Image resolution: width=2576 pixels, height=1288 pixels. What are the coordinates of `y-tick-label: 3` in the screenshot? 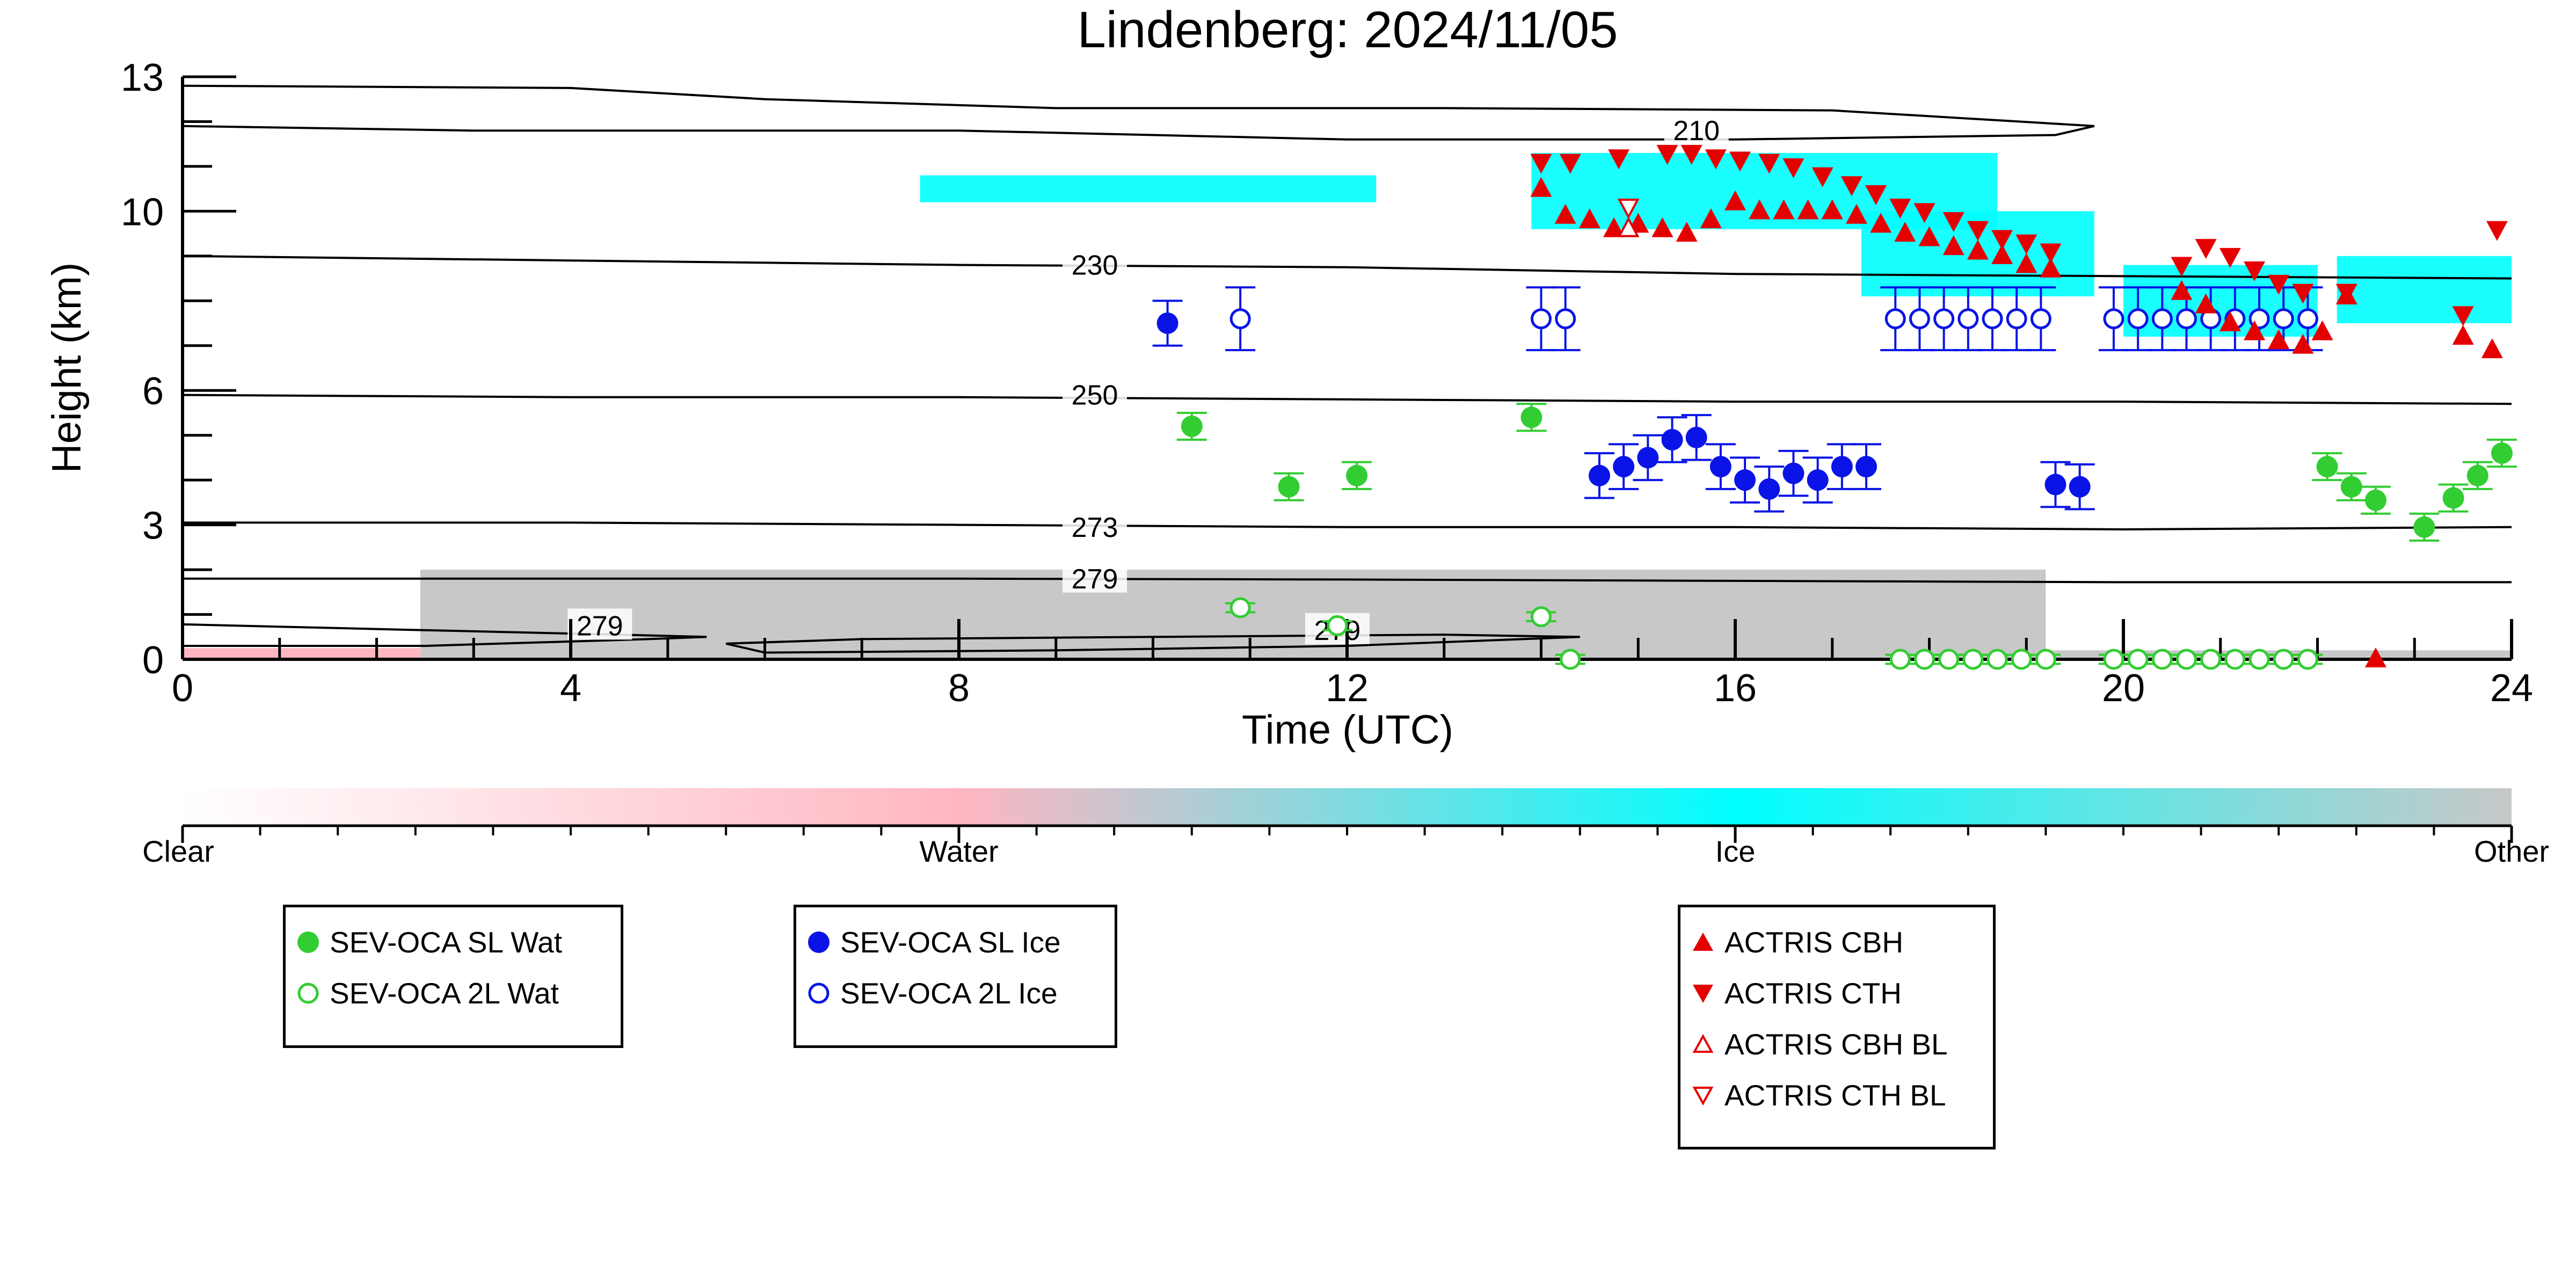 It's located at (153, 526).